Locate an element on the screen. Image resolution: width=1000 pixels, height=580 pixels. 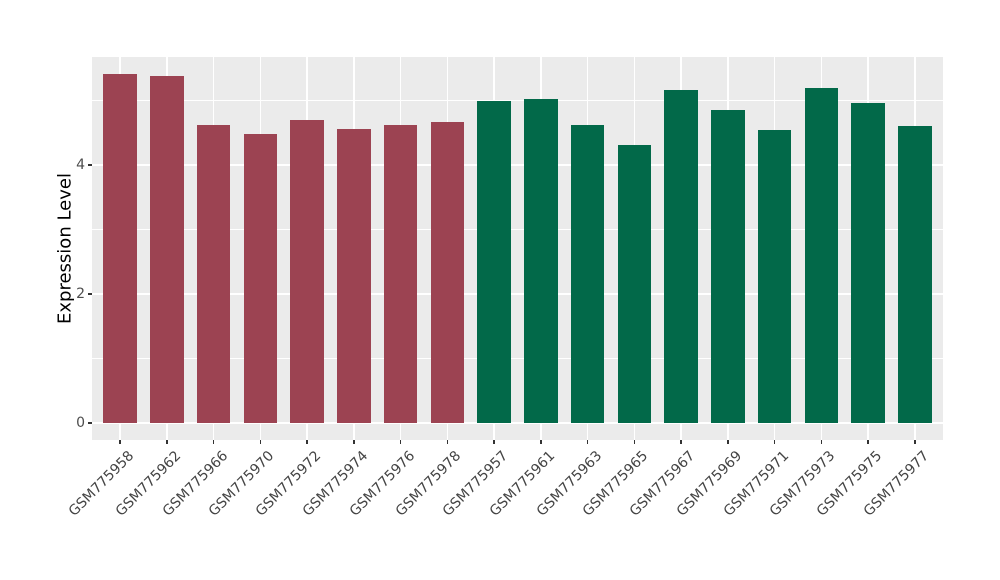
y-tick-label: 0 is located at coordinates (80, 423).